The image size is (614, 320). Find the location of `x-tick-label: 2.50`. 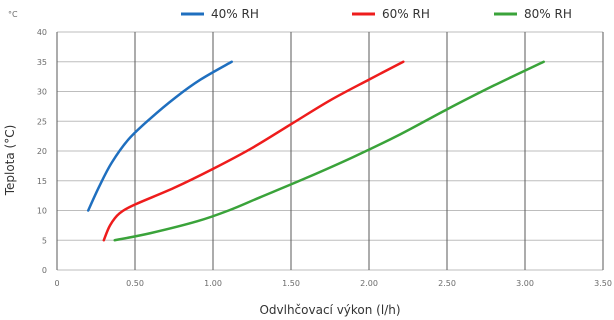

x-tick-label: 2.50 is located at coordinates (447, 283).